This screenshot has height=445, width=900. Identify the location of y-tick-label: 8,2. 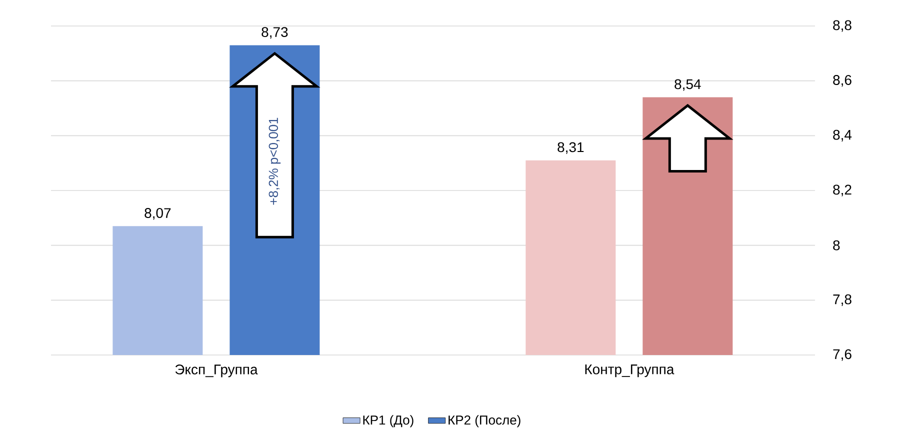
(842, 190).